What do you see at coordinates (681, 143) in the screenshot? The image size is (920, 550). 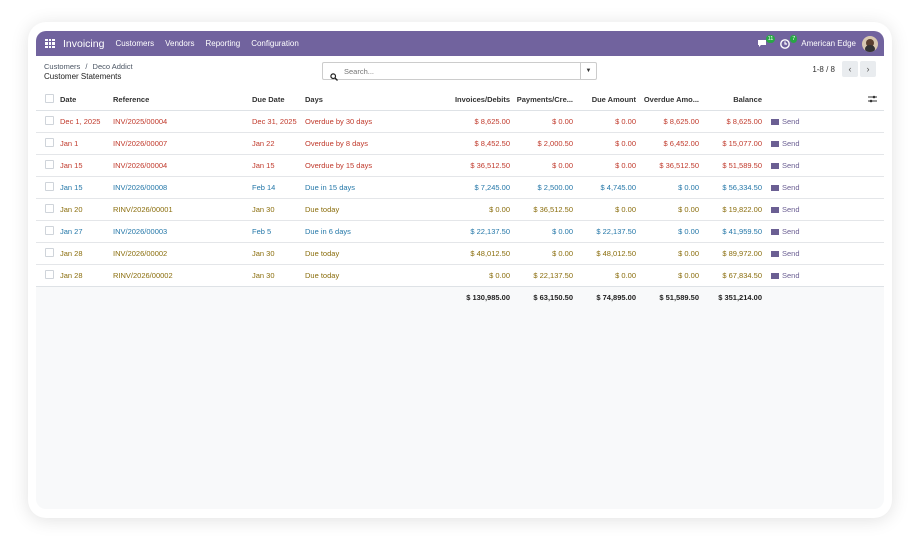 I see `cell-overdue-amount: $ 6,452.00` at bounding box center [681, 143].